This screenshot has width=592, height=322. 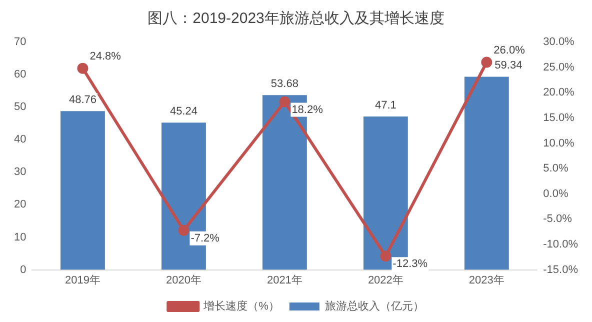 I want to click on data-label: 18.2%, so click(x=308, y=110).